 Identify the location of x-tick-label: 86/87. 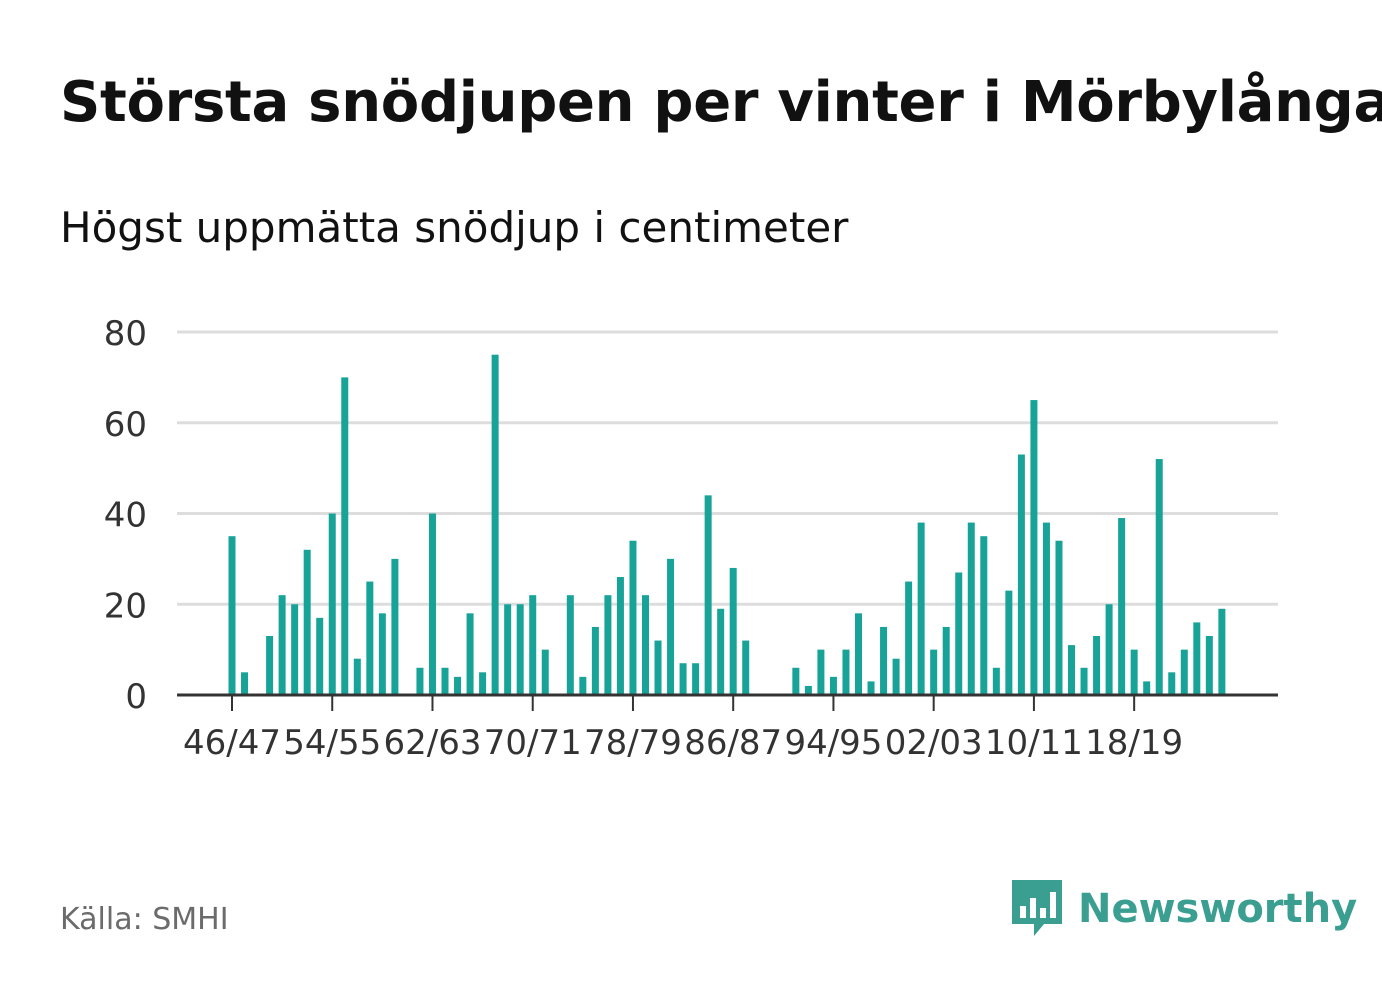
(733, 743).